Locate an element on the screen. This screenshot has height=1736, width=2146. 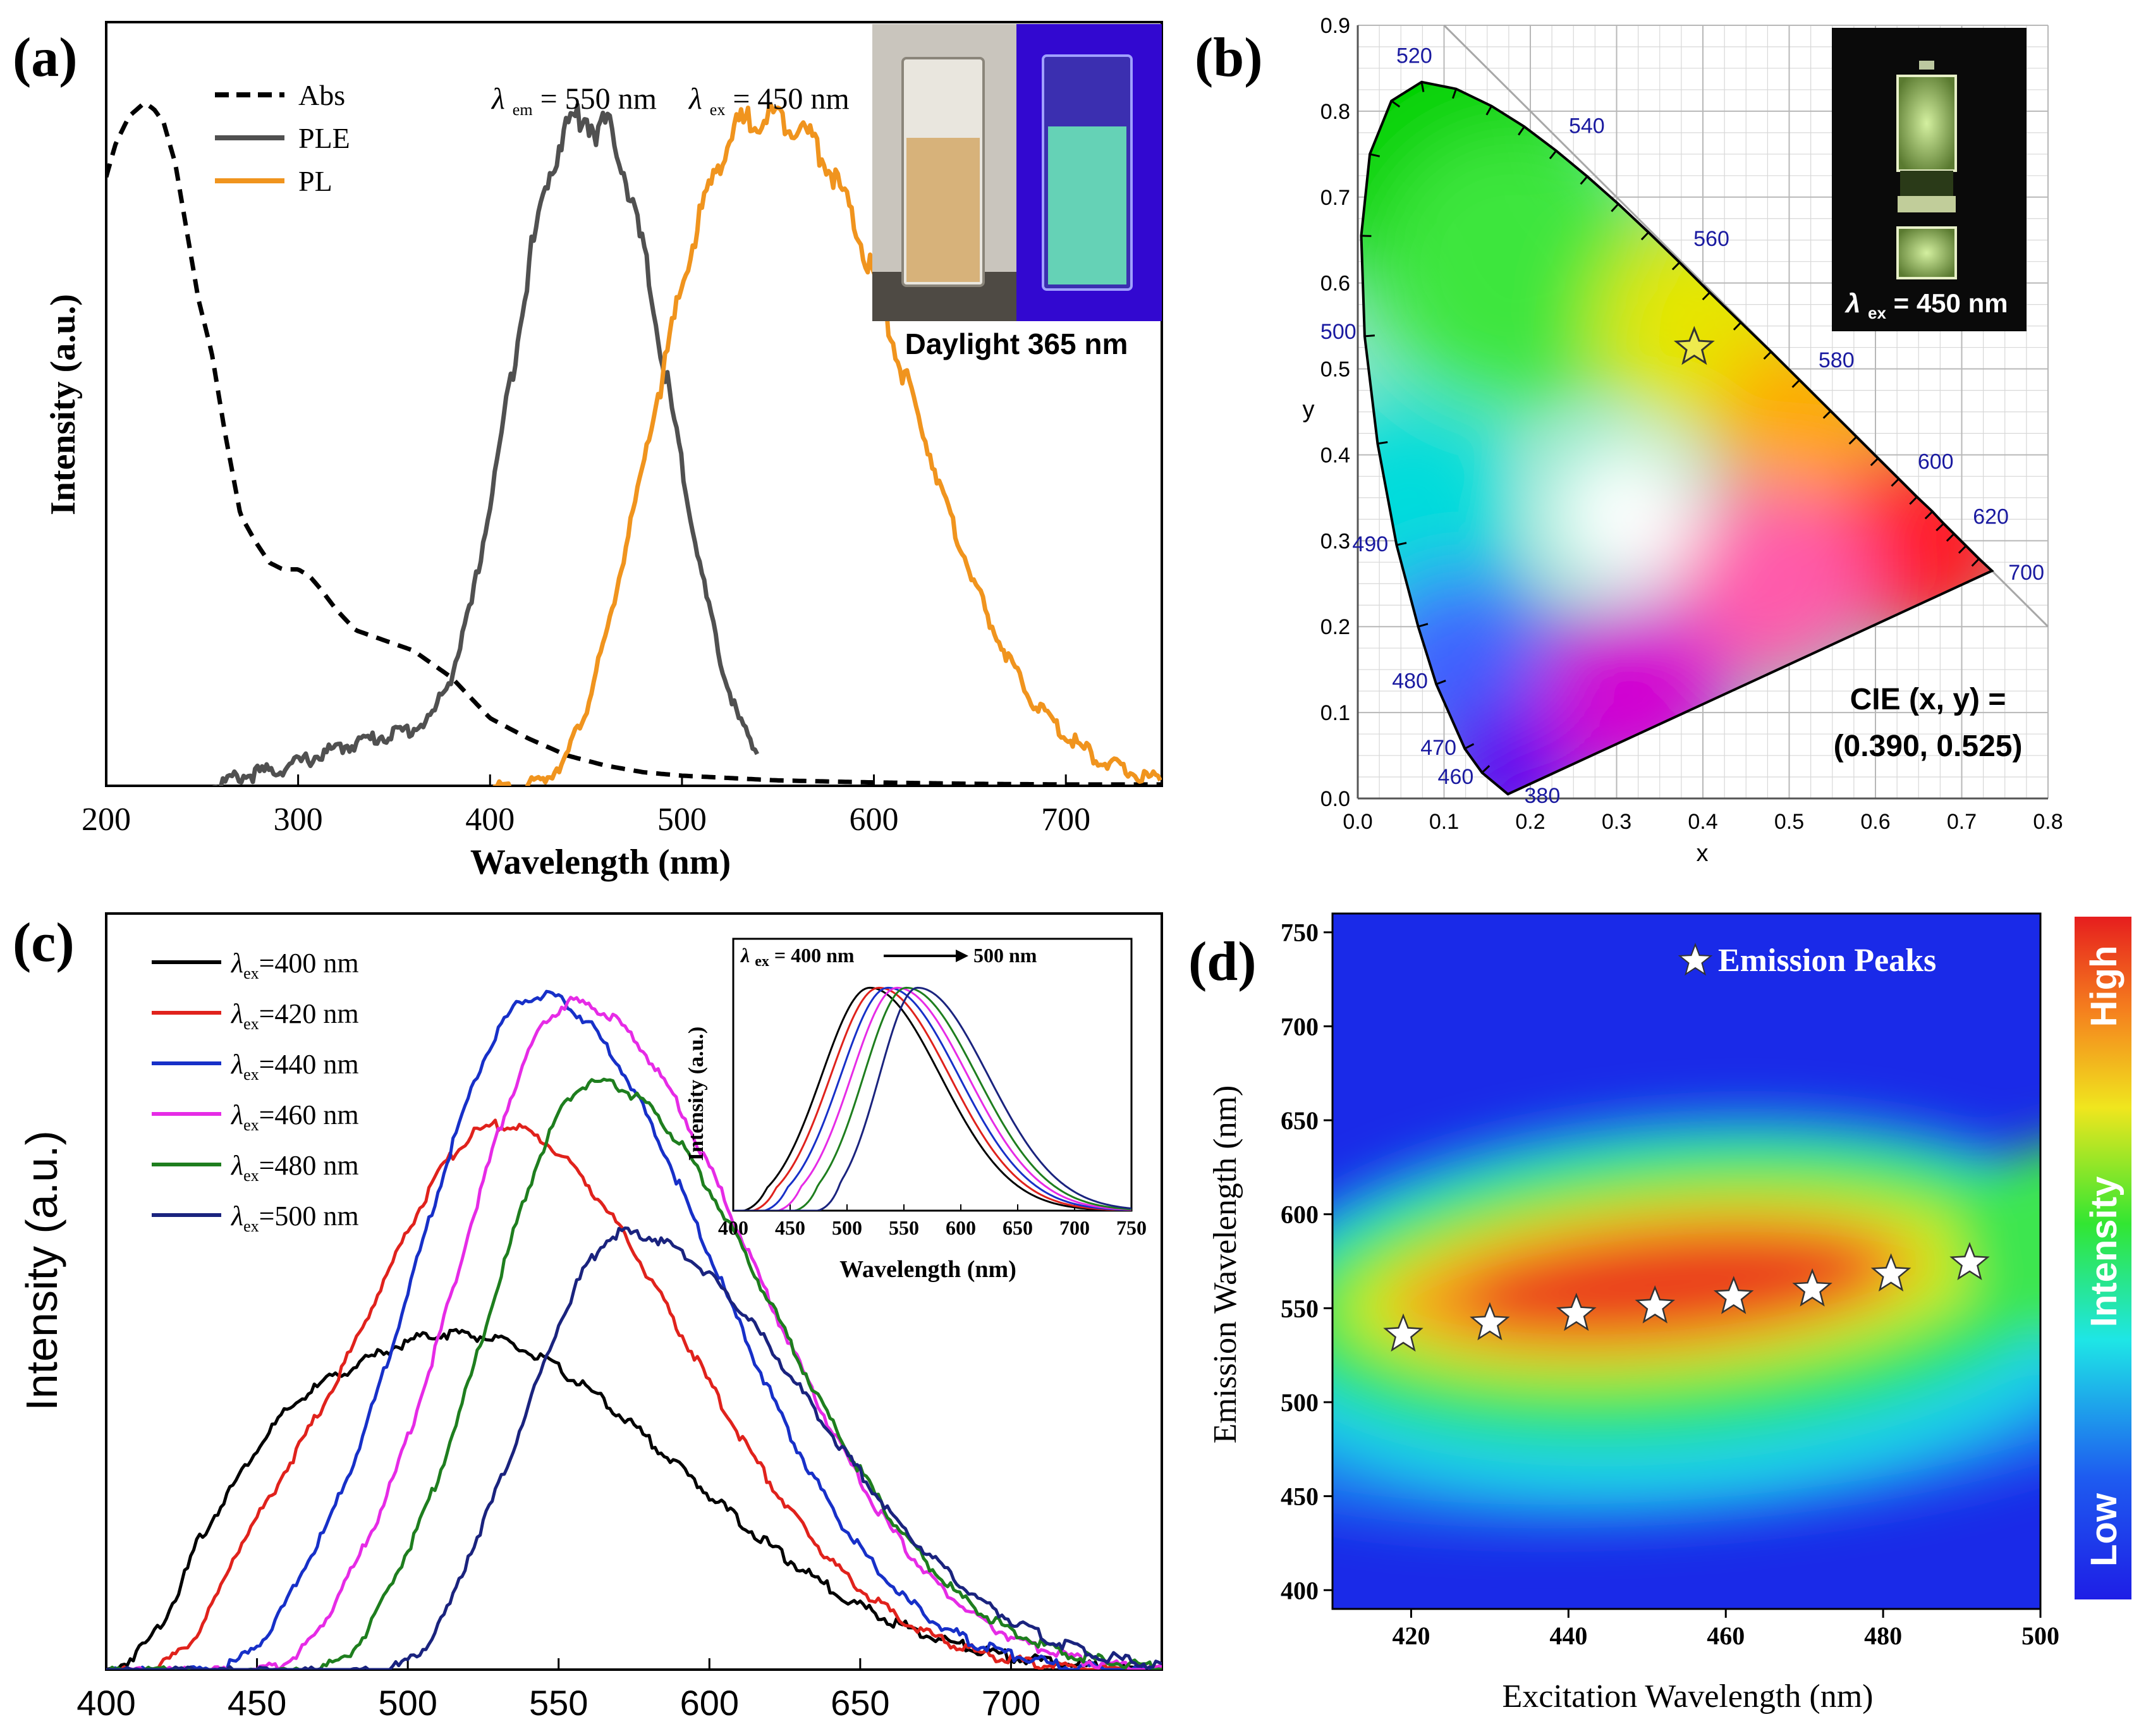
legend-value: =460 nm is located at coordinates (309, 1114).